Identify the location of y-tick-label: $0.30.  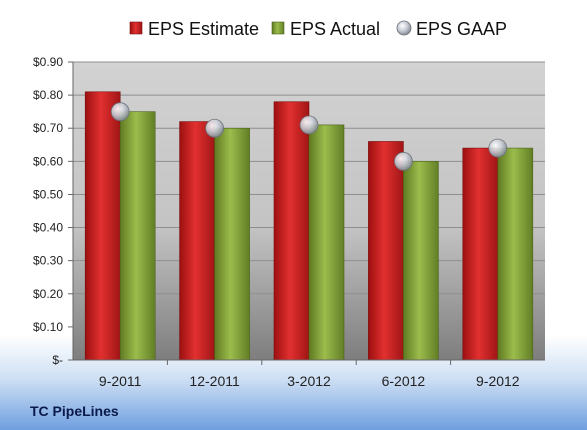
(48, 261).